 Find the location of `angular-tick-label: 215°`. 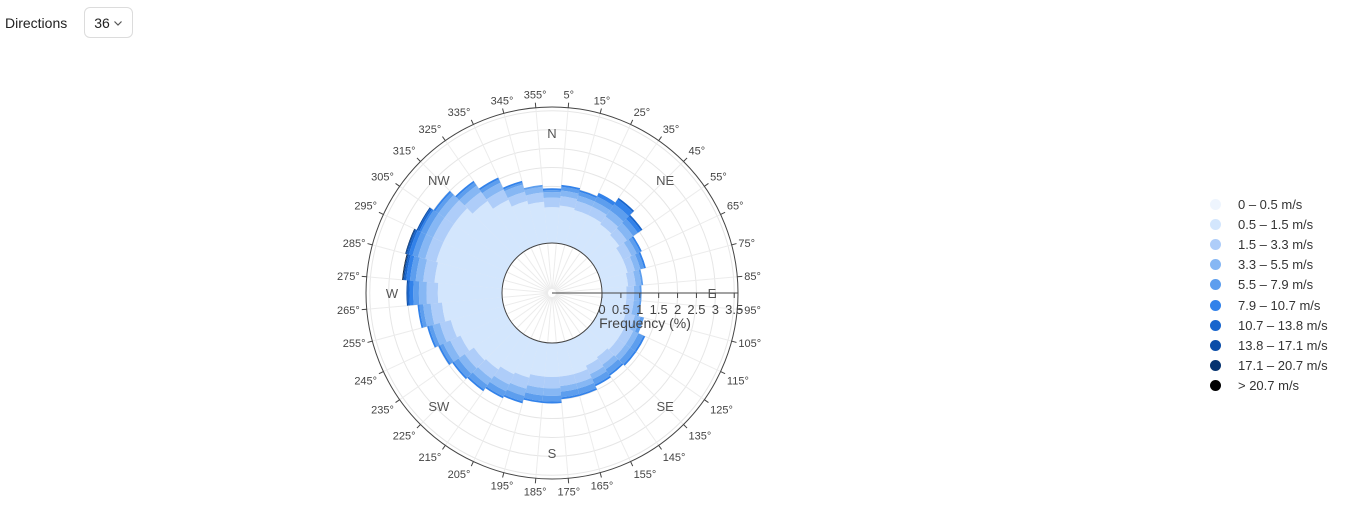

angular-tick-label: 215° is located at coordinates (430, 458).